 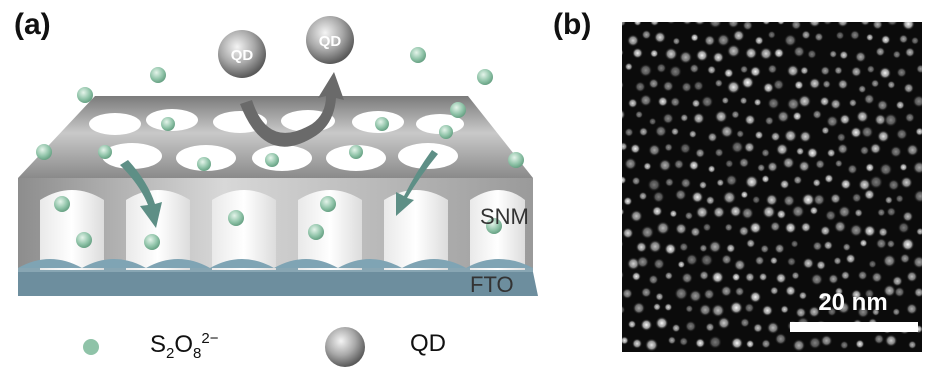 What do you see at coordinates (91, 347) in the screenshot?
I see `legend-ion-marker` at bounding box center [91, 347].